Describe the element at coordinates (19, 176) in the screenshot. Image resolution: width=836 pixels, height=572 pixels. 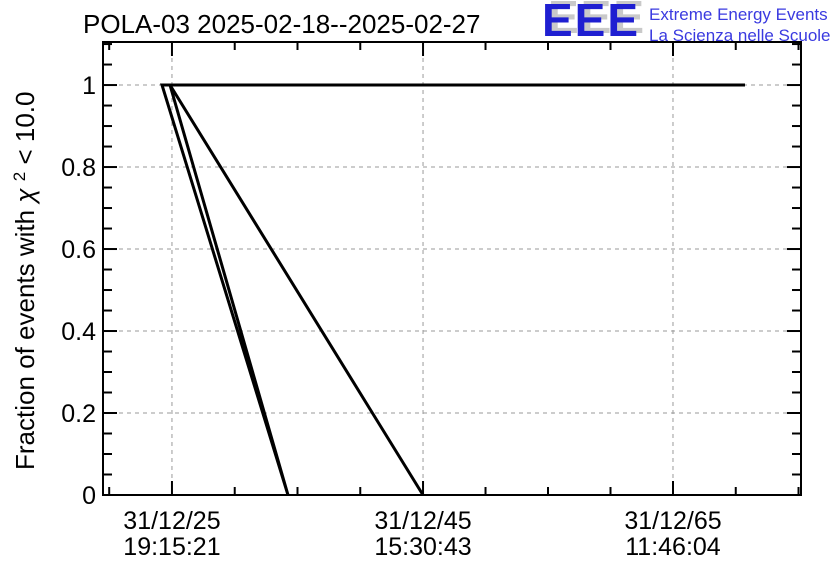
I see `chi-superscript: 2` at that location.